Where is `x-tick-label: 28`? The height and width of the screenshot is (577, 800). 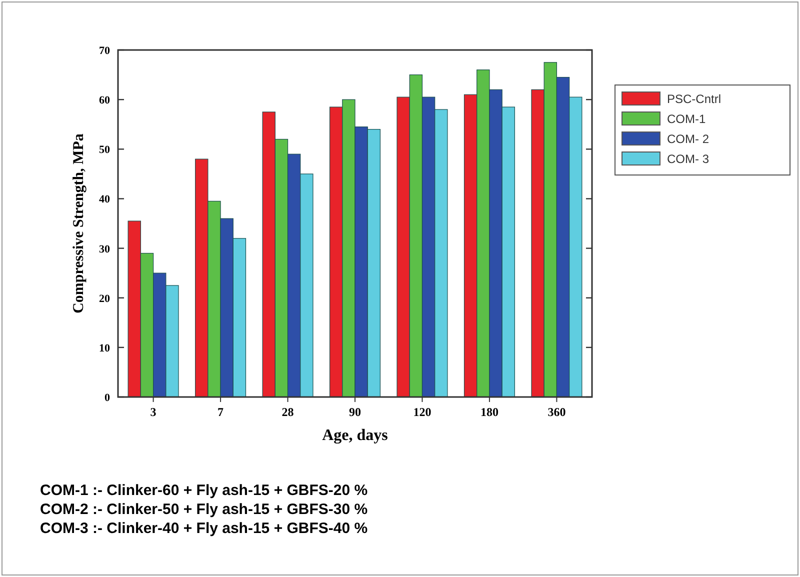
x-tick-label: 28 is located at coordinates (288, 412).